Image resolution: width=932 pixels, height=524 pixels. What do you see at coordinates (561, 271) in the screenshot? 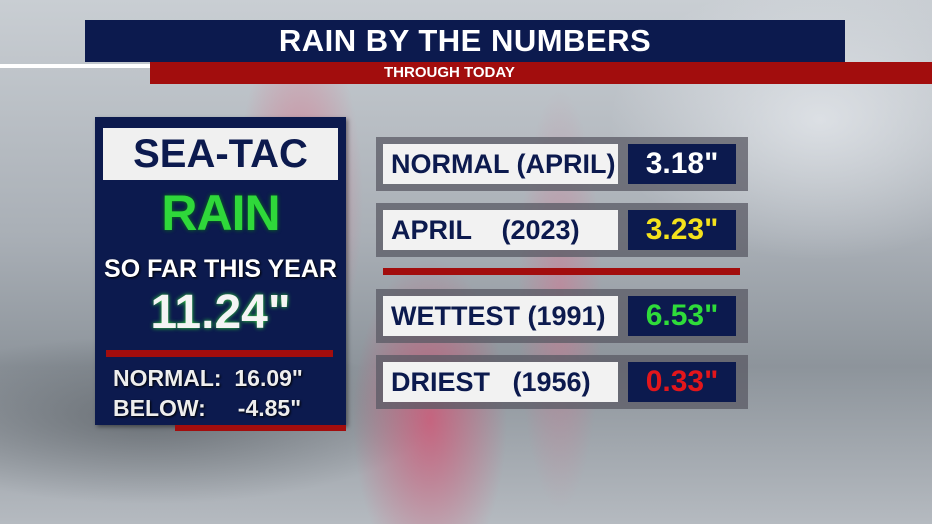
I see `row-divider` at bounding box center [561, 271].